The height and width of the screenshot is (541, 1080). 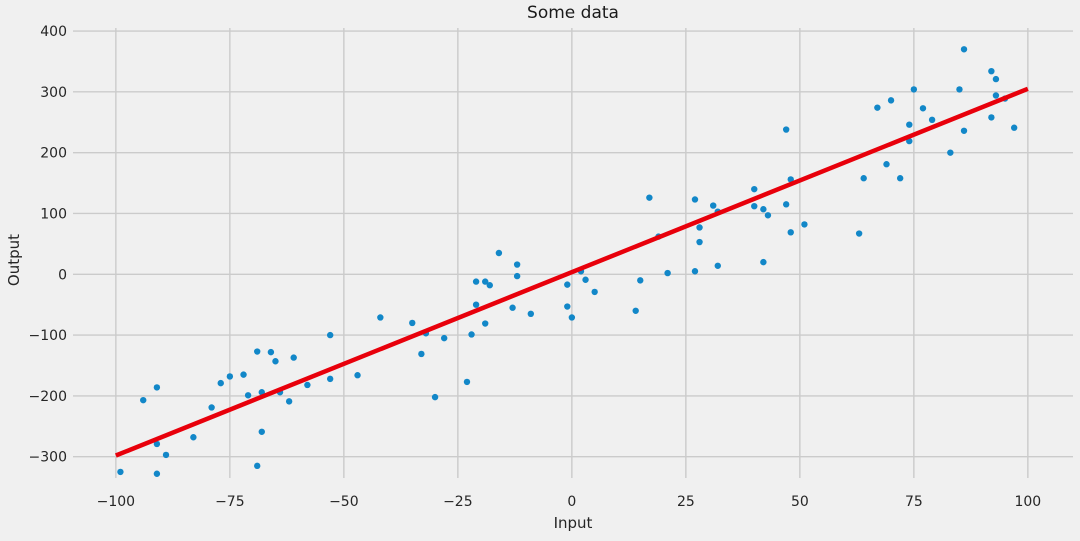 What do you see at coordinates (458, 502) in the screenshot?
I see `x-tick-label: −25` at bounding box center [458, 502].